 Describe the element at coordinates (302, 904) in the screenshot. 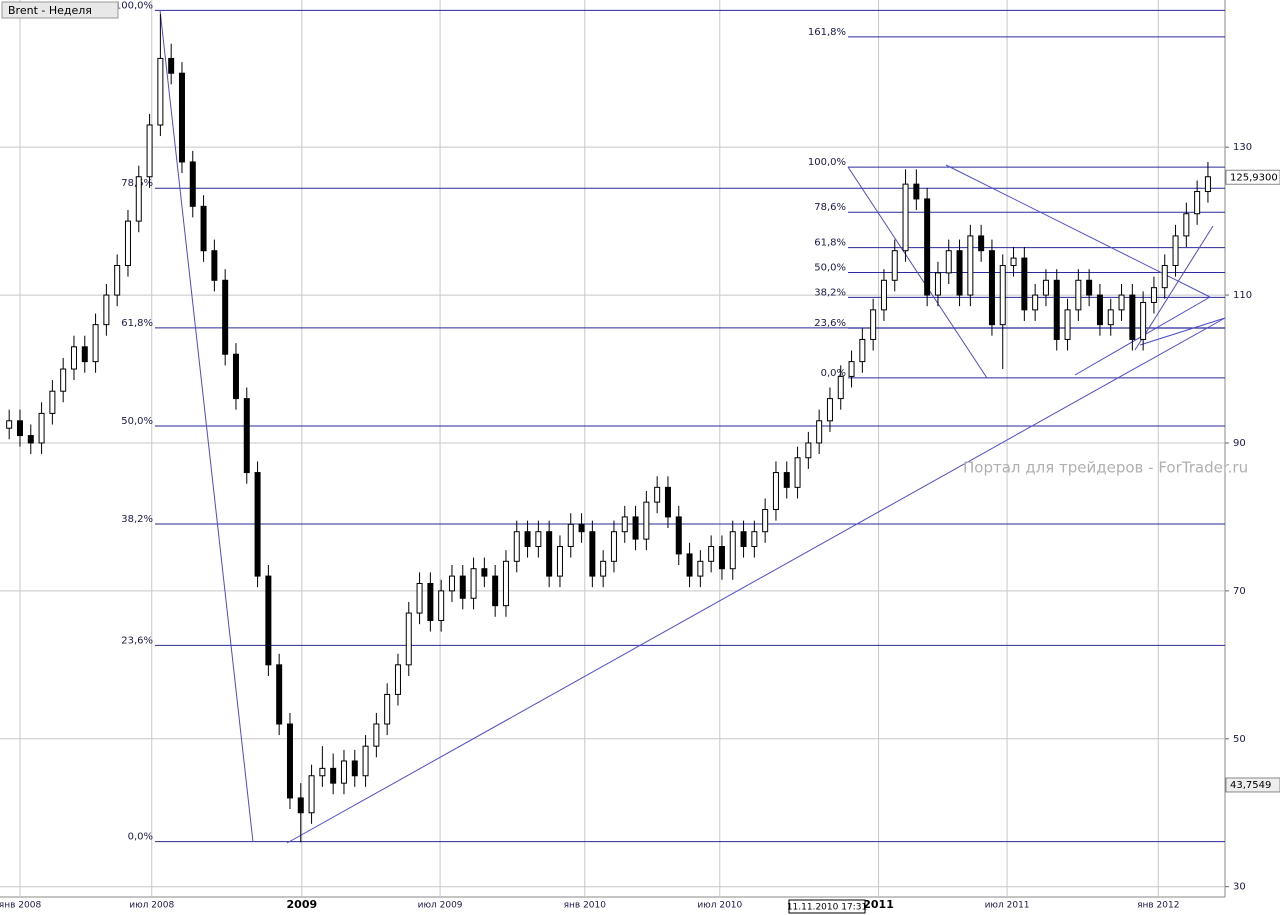

I see `x-tick-label: 2009` at that location.